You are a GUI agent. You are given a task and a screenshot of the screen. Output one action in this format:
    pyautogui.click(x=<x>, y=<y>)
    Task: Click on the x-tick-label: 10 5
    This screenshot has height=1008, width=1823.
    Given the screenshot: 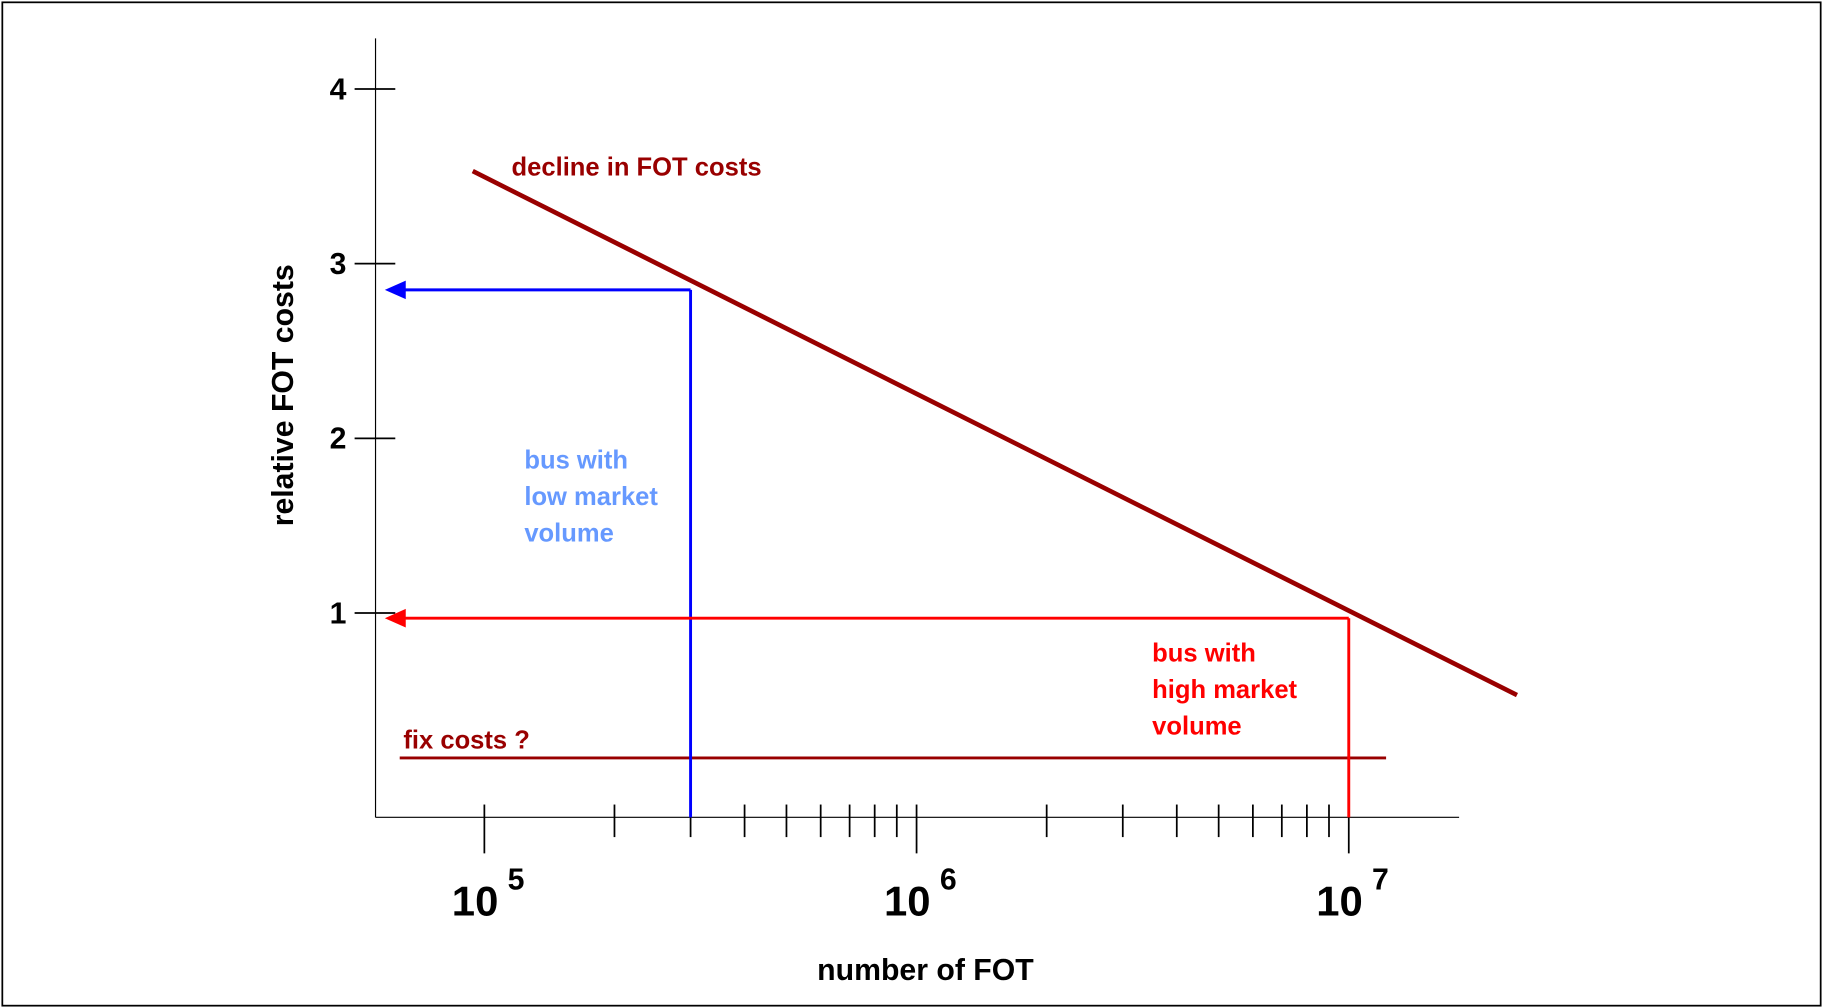 What is the action you would take?
    pyautogui.click(x=488, y=893)
    